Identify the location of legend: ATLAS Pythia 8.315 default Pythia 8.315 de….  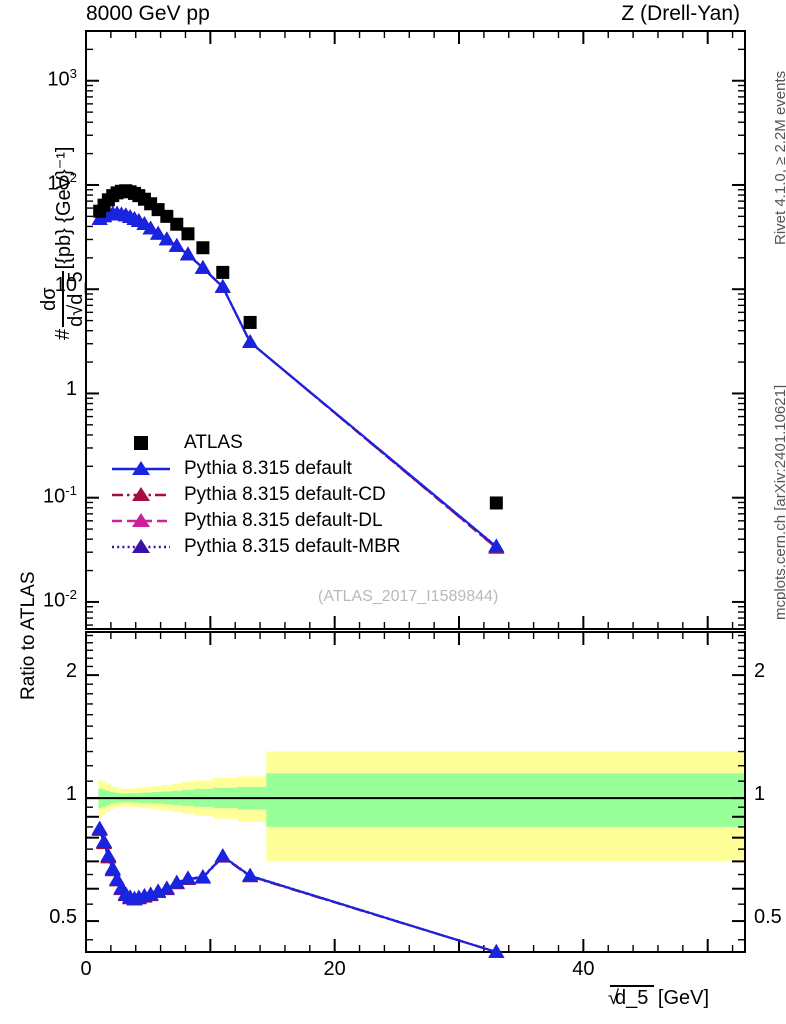
(255, 495).